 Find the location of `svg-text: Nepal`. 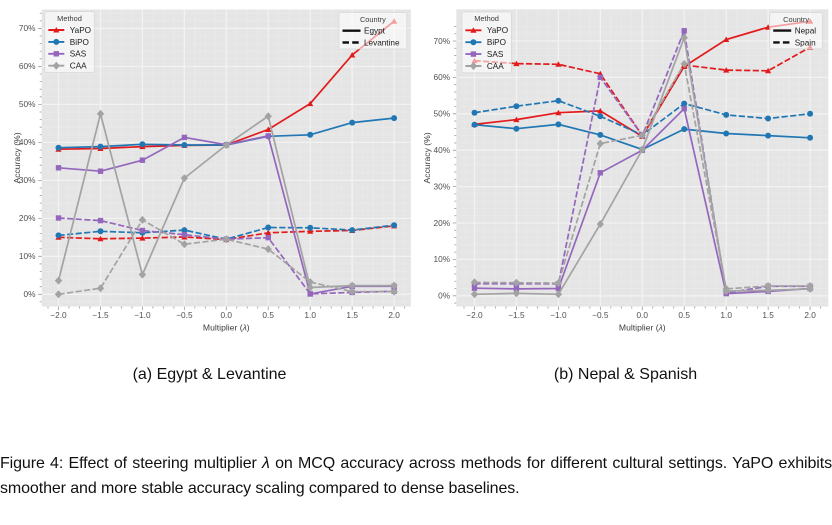

svg-text: Nepal is located at coordinates (806, 31).